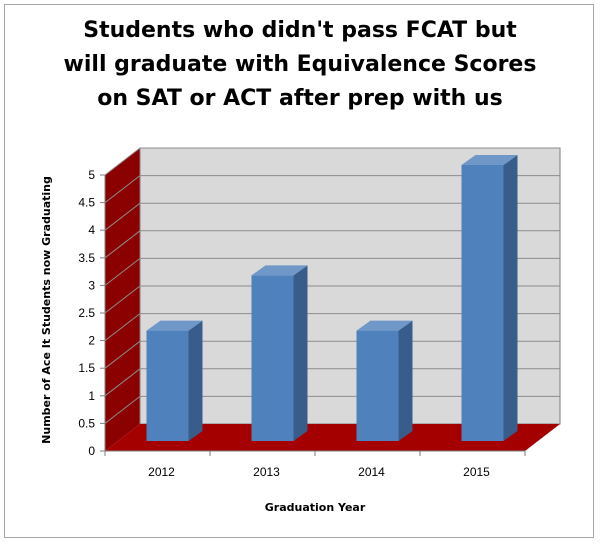  What do you see at coordinates (272, 358) in the screenshot?
I see `bar-2013` at bounding box center [272, 358].